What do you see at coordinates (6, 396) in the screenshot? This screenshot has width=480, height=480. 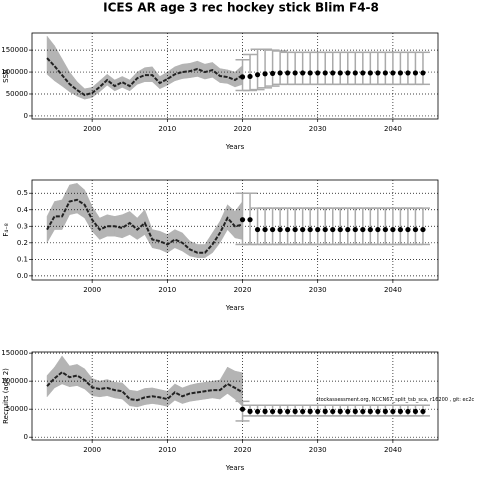 I see `y-axis-label: Recruits (age 2)` at bounding box center [6, 396].